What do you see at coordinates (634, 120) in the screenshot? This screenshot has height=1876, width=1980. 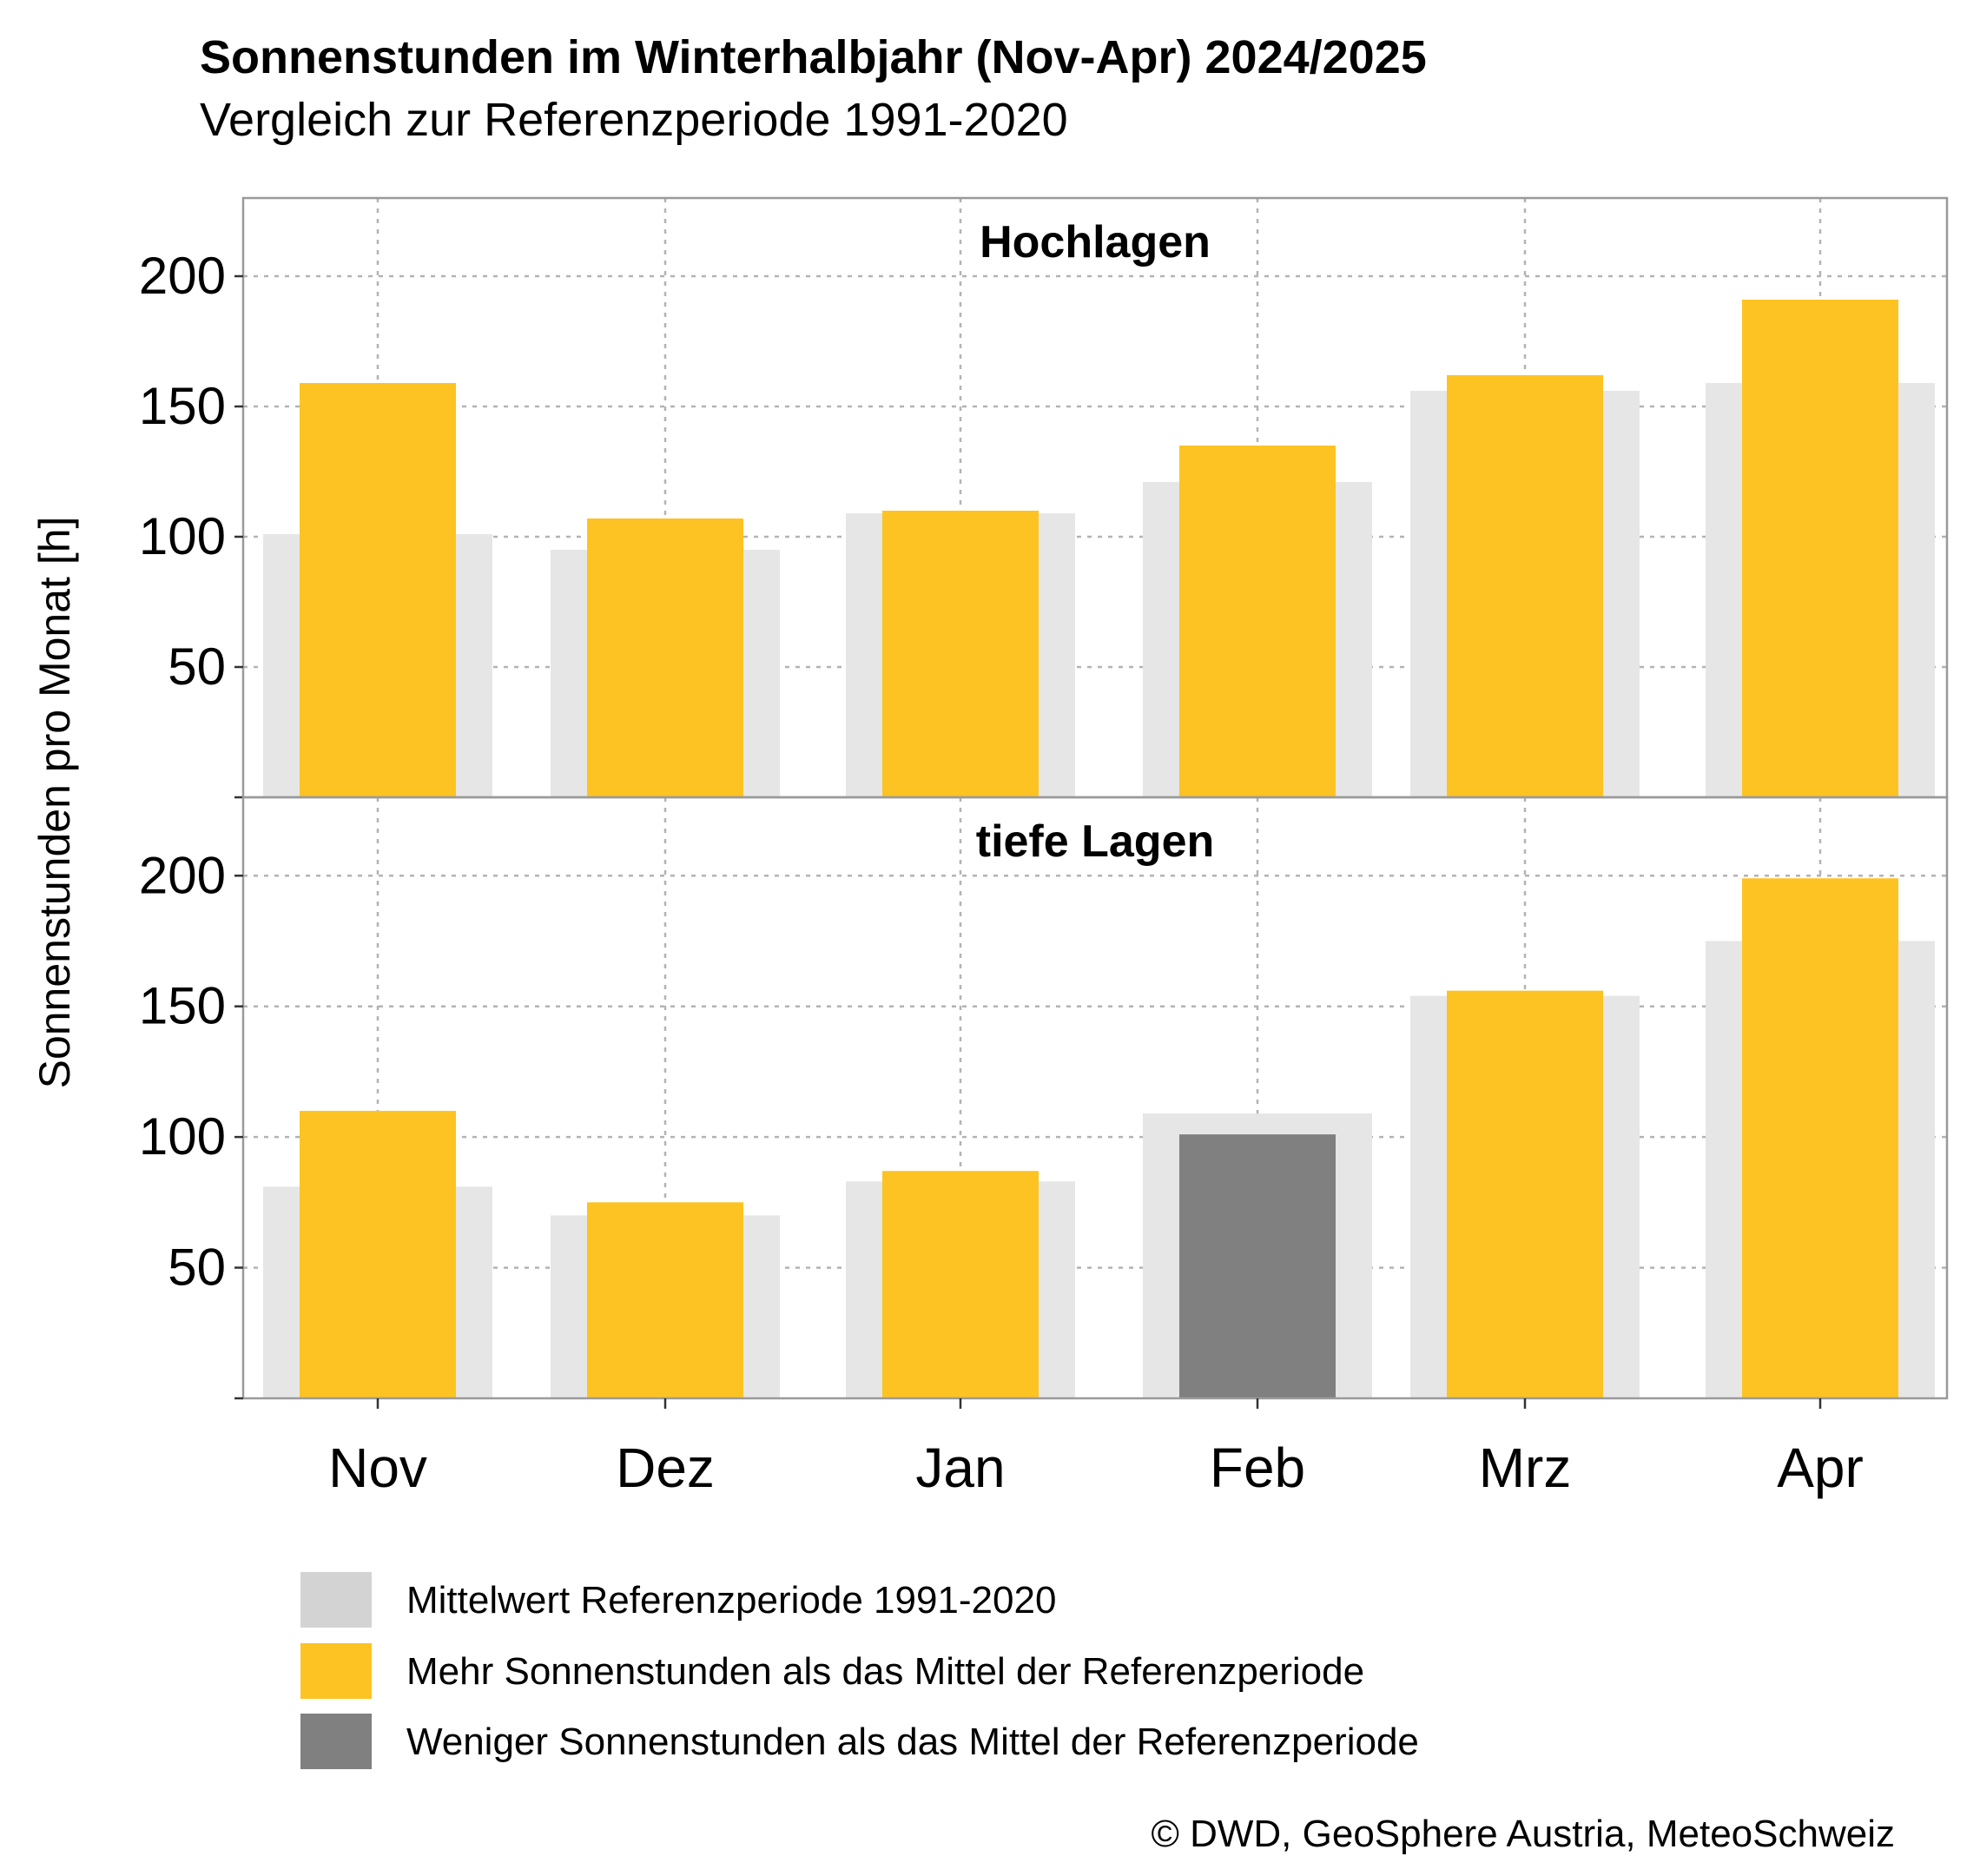 I see `chart-subtitle: Vergleich zur Referenzperiode 1991-2020` at bounding box center [634, 120].